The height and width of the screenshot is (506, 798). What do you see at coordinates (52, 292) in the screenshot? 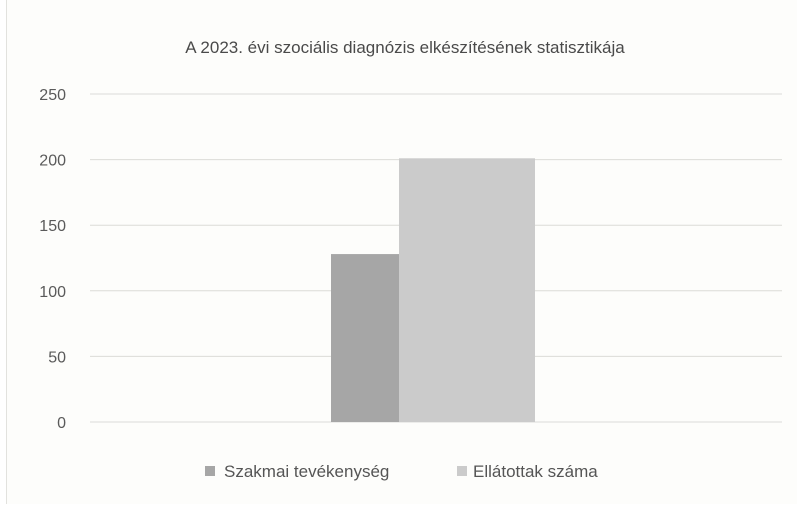
I see `y-tick-label-100: 100` at bounding box center [52, 292].